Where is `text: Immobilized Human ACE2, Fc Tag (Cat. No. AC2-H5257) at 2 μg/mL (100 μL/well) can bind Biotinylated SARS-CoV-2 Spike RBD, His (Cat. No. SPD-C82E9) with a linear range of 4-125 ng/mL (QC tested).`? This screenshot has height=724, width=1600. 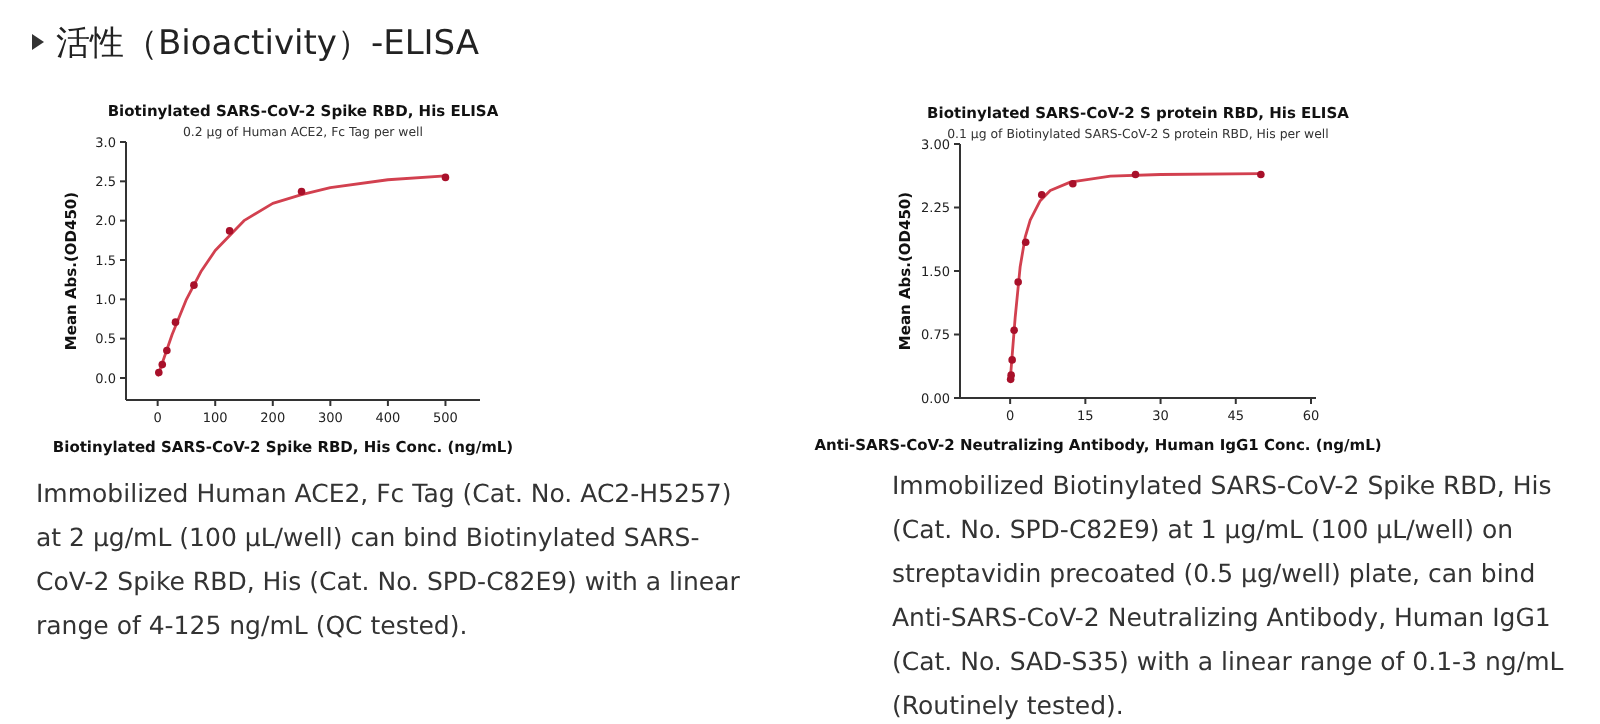
text: Immobilized Human ACE2, Fc Tag (Cat. No. AC2-H5257) at 2 μg/mL (100 μL/well) can bind Biotinylated SARS-CoV-2 Spike RBD, His (Cat. No. SPD-C82E9) with a linear range of 4-125 ng/mL (QC tested). is located at coordinates (389, 560).